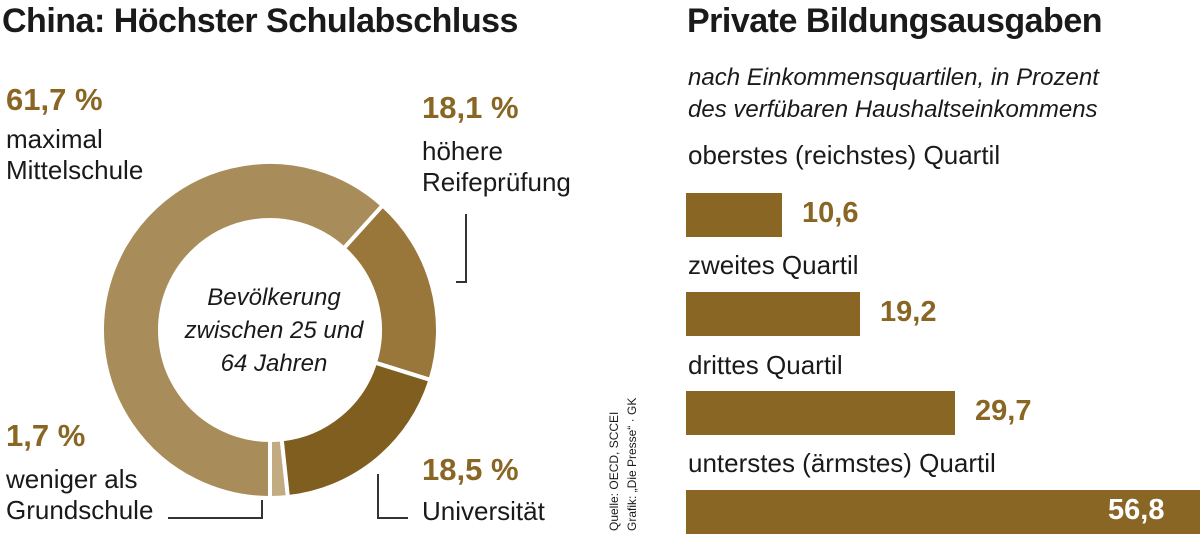 The height and width of the screenshot is (535, 1200). What do you see at coordinates (895, 21) in the screenshot?
I see `right-chart-title: Private Bildungsausgaben` at bounding box center [895, 21].